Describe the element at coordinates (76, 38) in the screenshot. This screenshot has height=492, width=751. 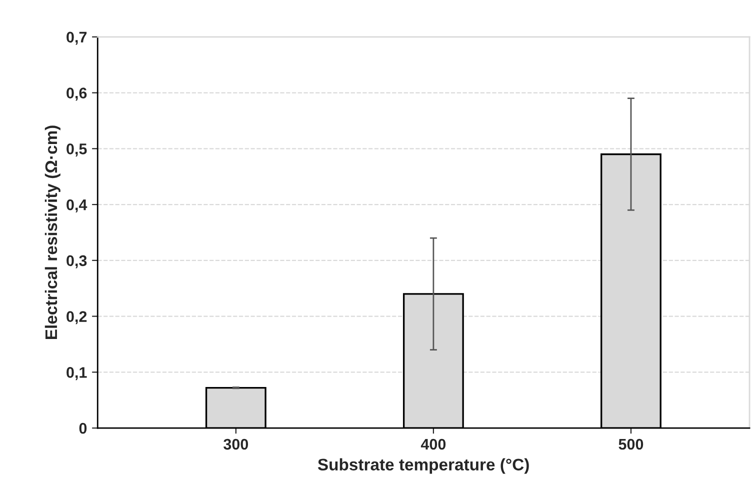
I see `y-tick-label: 0,7` at that location.